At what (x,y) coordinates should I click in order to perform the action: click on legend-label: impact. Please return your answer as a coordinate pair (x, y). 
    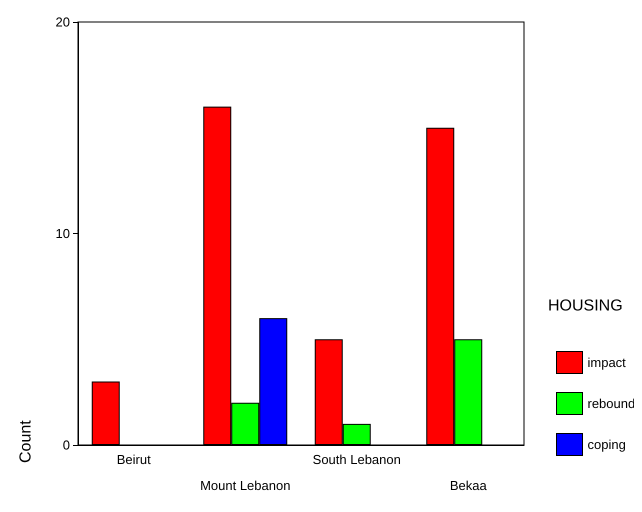
    Looking at the image, I should click on (607, 362).